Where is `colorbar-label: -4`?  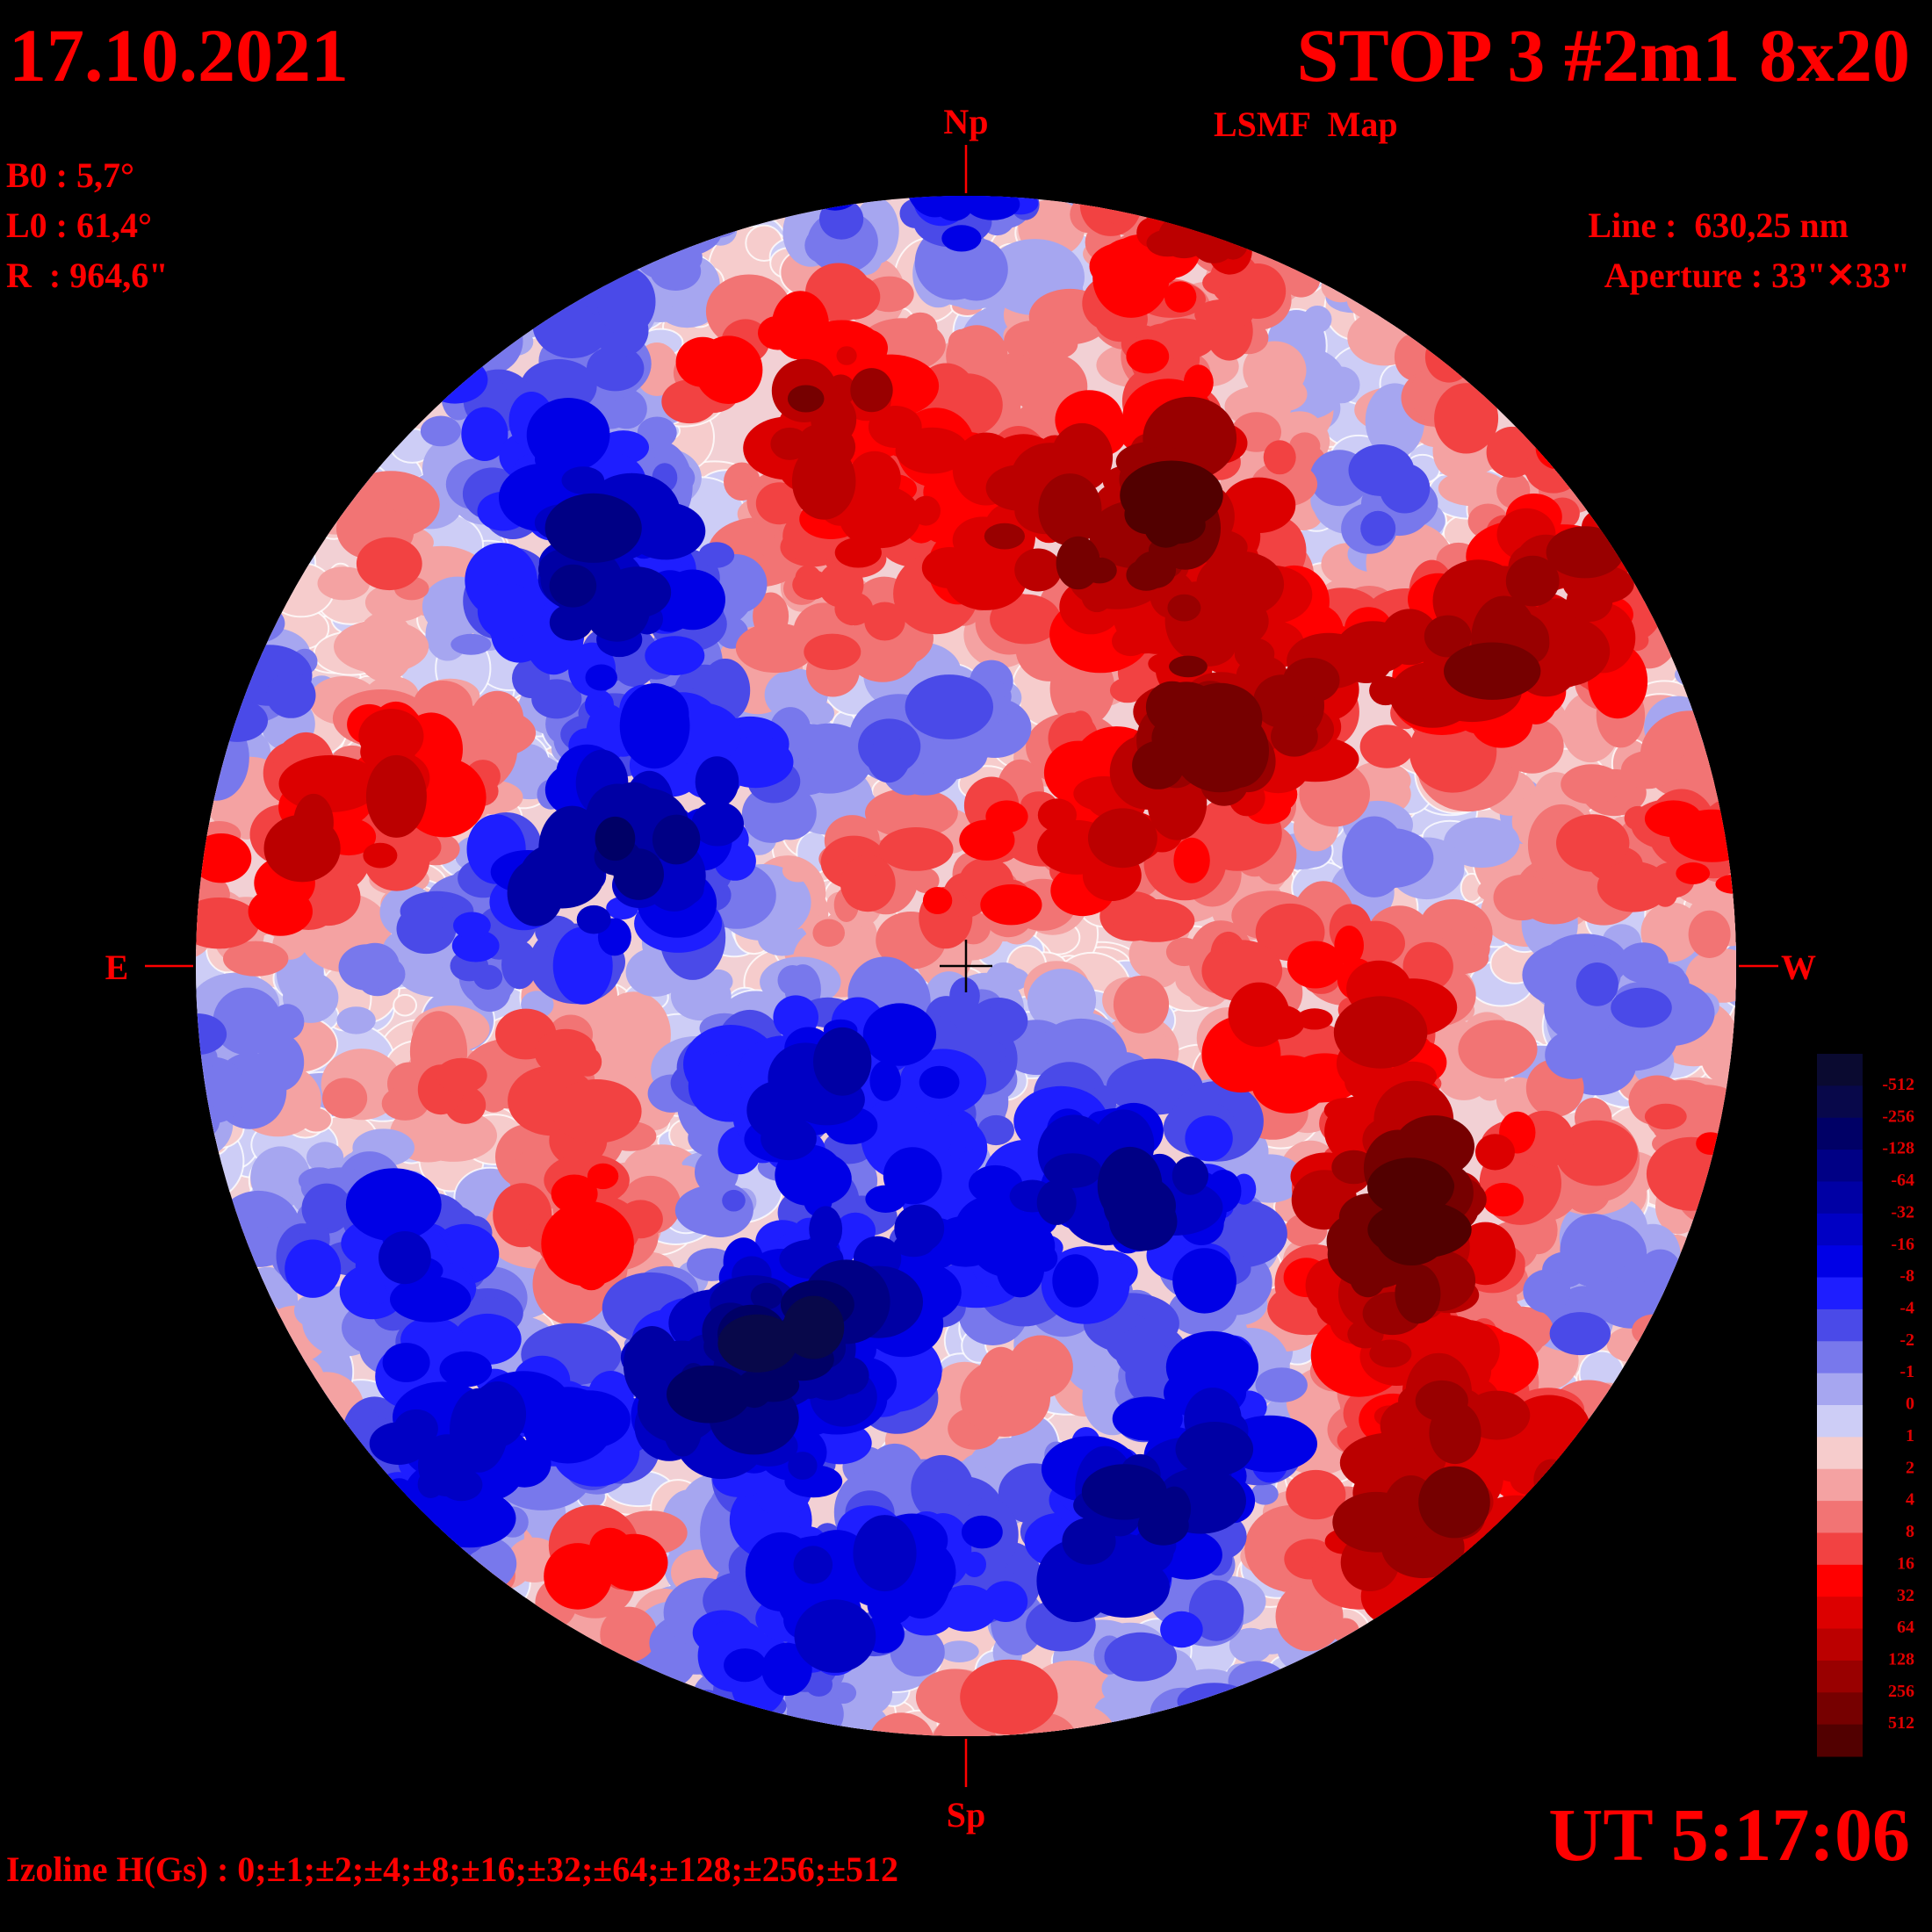
colorbar-label: -4 is located at coordinates (1907, 1308).